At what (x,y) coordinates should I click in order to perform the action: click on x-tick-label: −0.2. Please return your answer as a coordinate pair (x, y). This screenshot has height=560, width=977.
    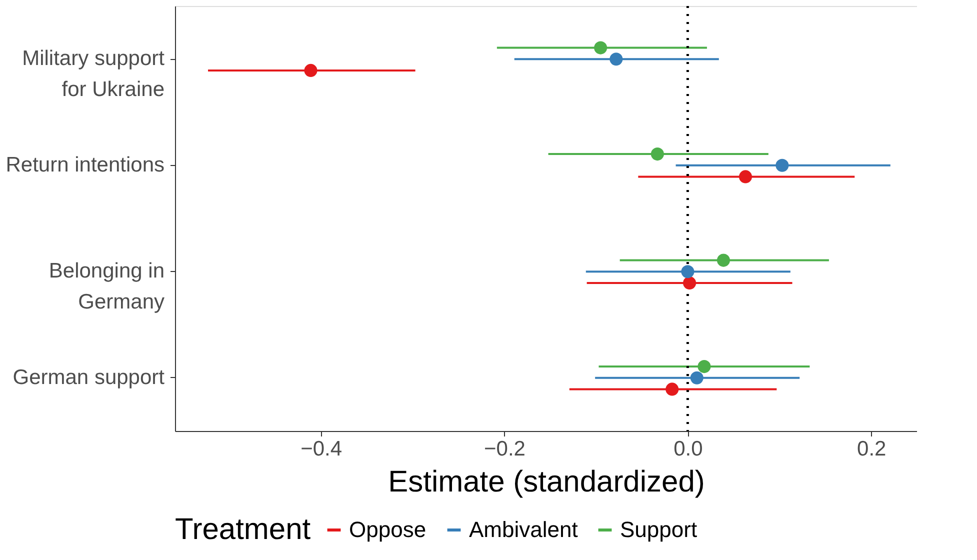
    Looking at the image, I should click on (505, 449).